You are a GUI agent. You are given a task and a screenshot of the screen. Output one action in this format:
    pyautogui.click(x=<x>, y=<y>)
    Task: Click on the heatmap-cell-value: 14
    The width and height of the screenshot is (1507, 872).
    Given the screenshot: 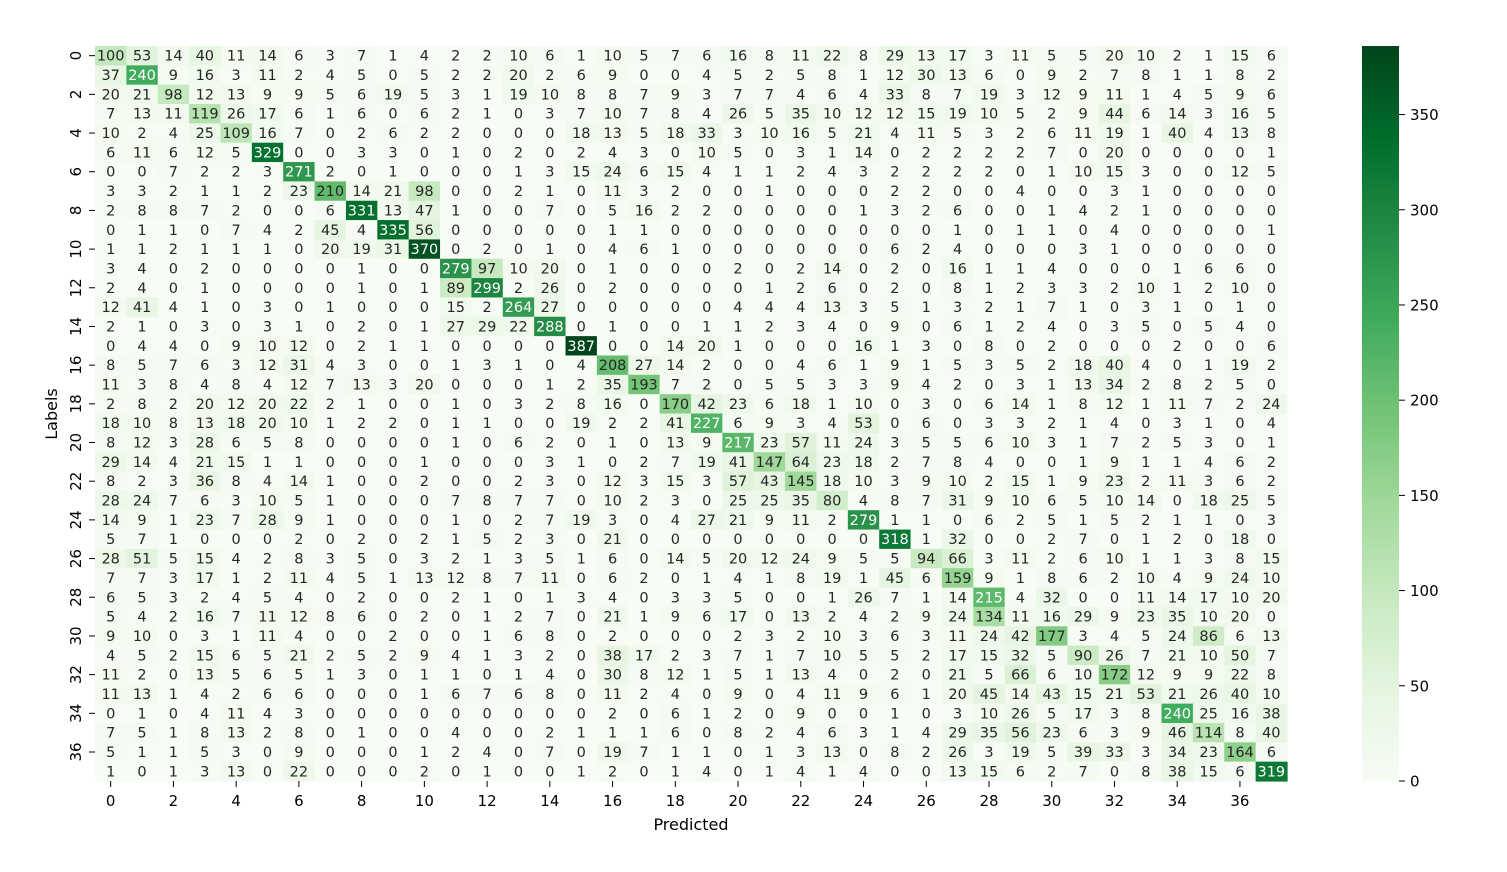 What is the action you would take?
    pyautogui.click(x=361, y=192)
    